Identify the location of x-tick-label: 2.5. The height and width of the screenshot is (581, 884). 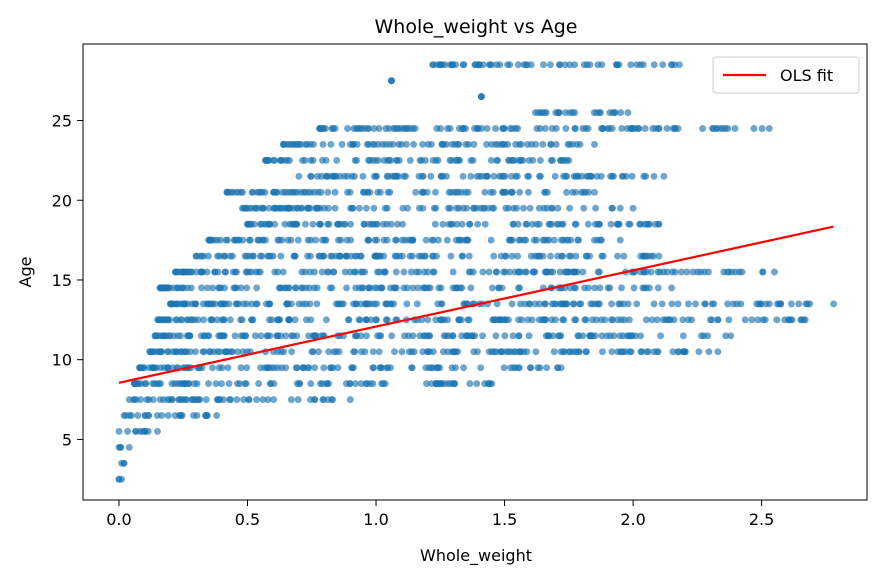
(761, 519).